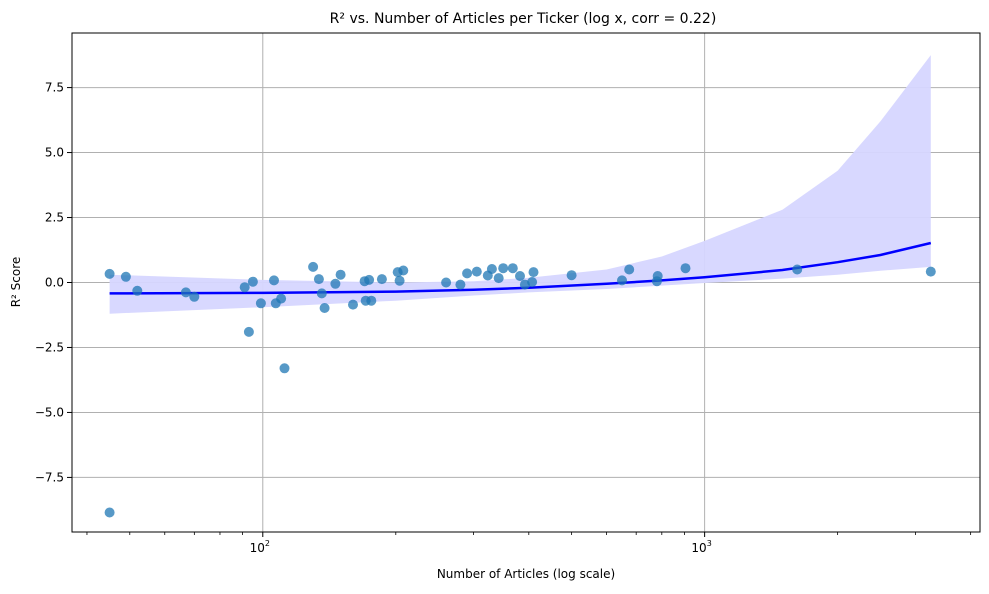 This screenshot has width=989, height=594. What do you see at coordinates (260, 547) in the screenshot?
I see `x-tick-label: 10²` at bounding box center [260, 547].